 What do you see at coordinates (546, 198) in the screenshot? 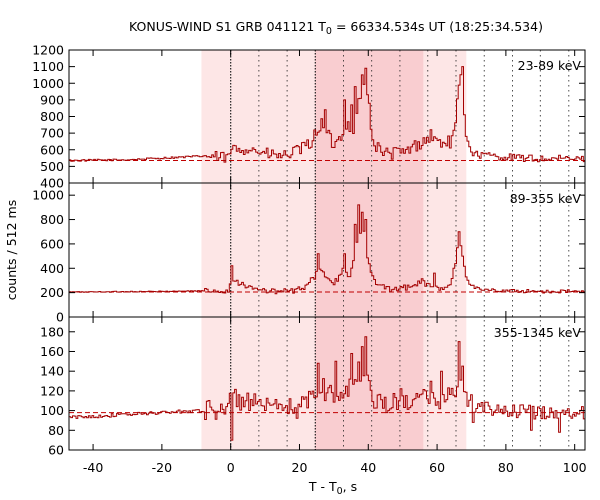
I see `energy-band-label: 89-355 keV` at bounding box center [546, 198].